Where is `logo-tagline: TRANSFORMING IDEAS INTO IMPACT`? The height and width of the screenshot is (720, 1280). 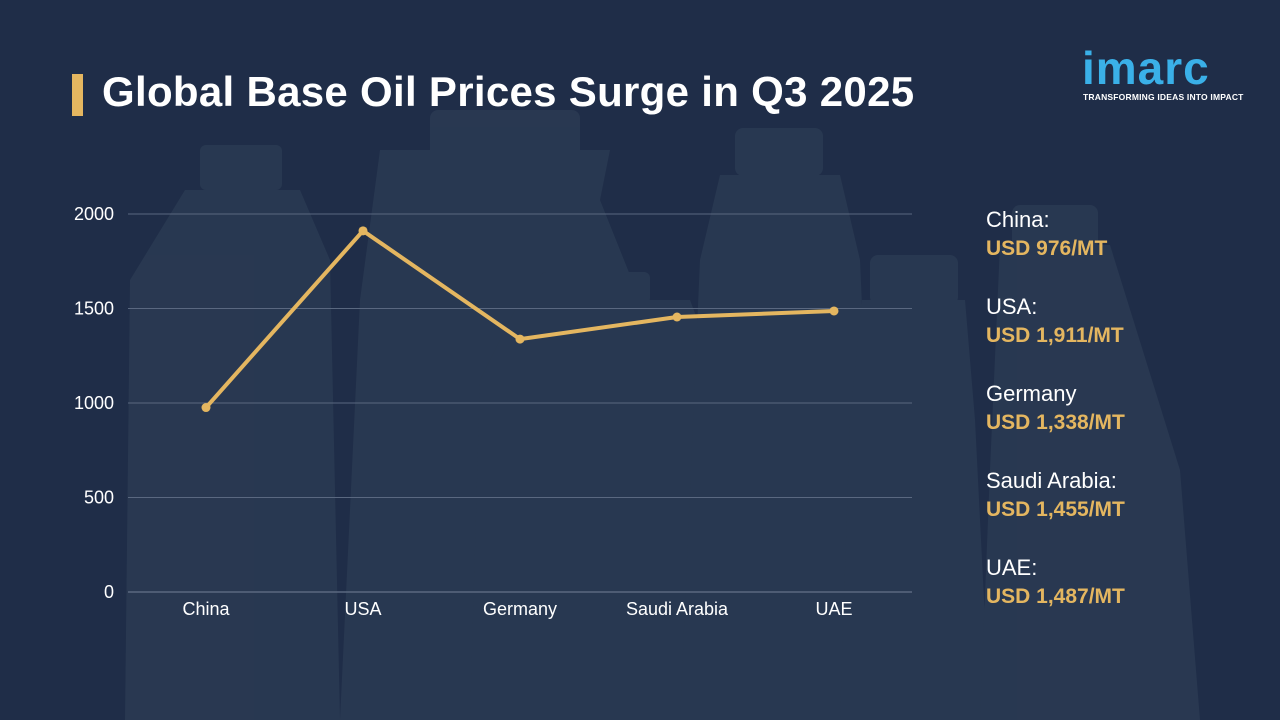
logo-tagline: TRANSFORMING IDEAS INTO IMPACT is located at coordinates (1163, 97).